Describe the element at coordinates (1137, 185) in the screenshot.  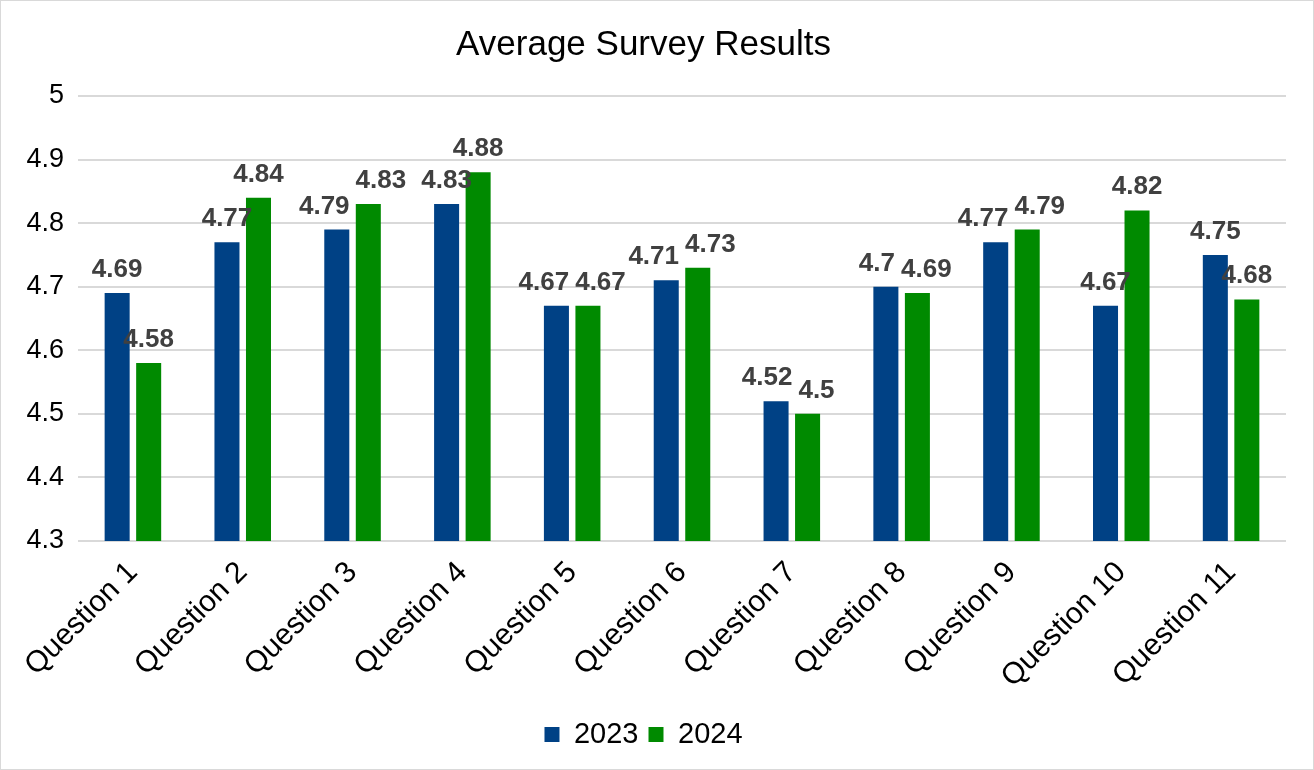
I see `data-label: 4.82` at that location.